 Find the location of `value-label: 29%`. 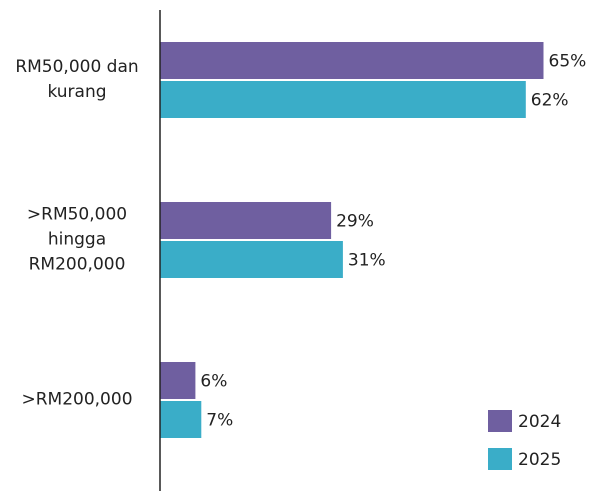

value-label: 29% is located at coordinates (355, 222).